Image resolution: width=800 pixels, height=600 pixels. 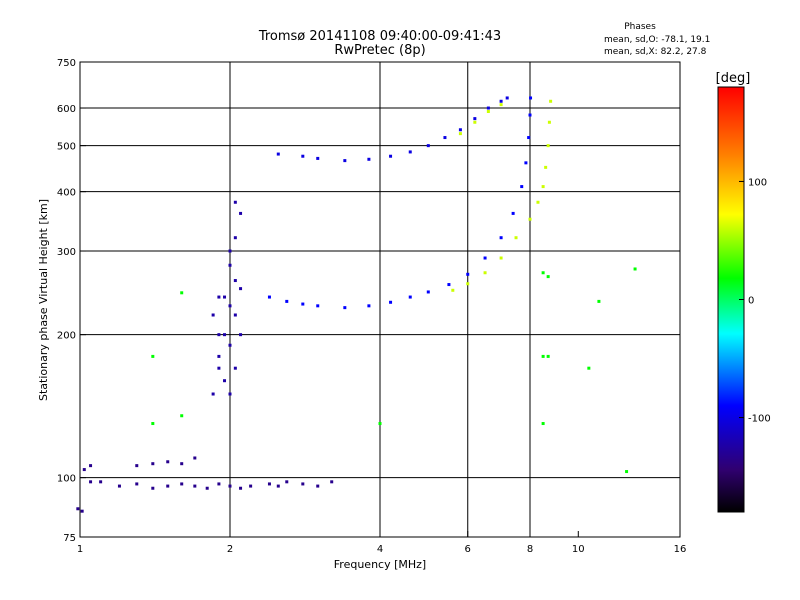 I want to click on x-tick-label: 16, so click(x=680, y=549).